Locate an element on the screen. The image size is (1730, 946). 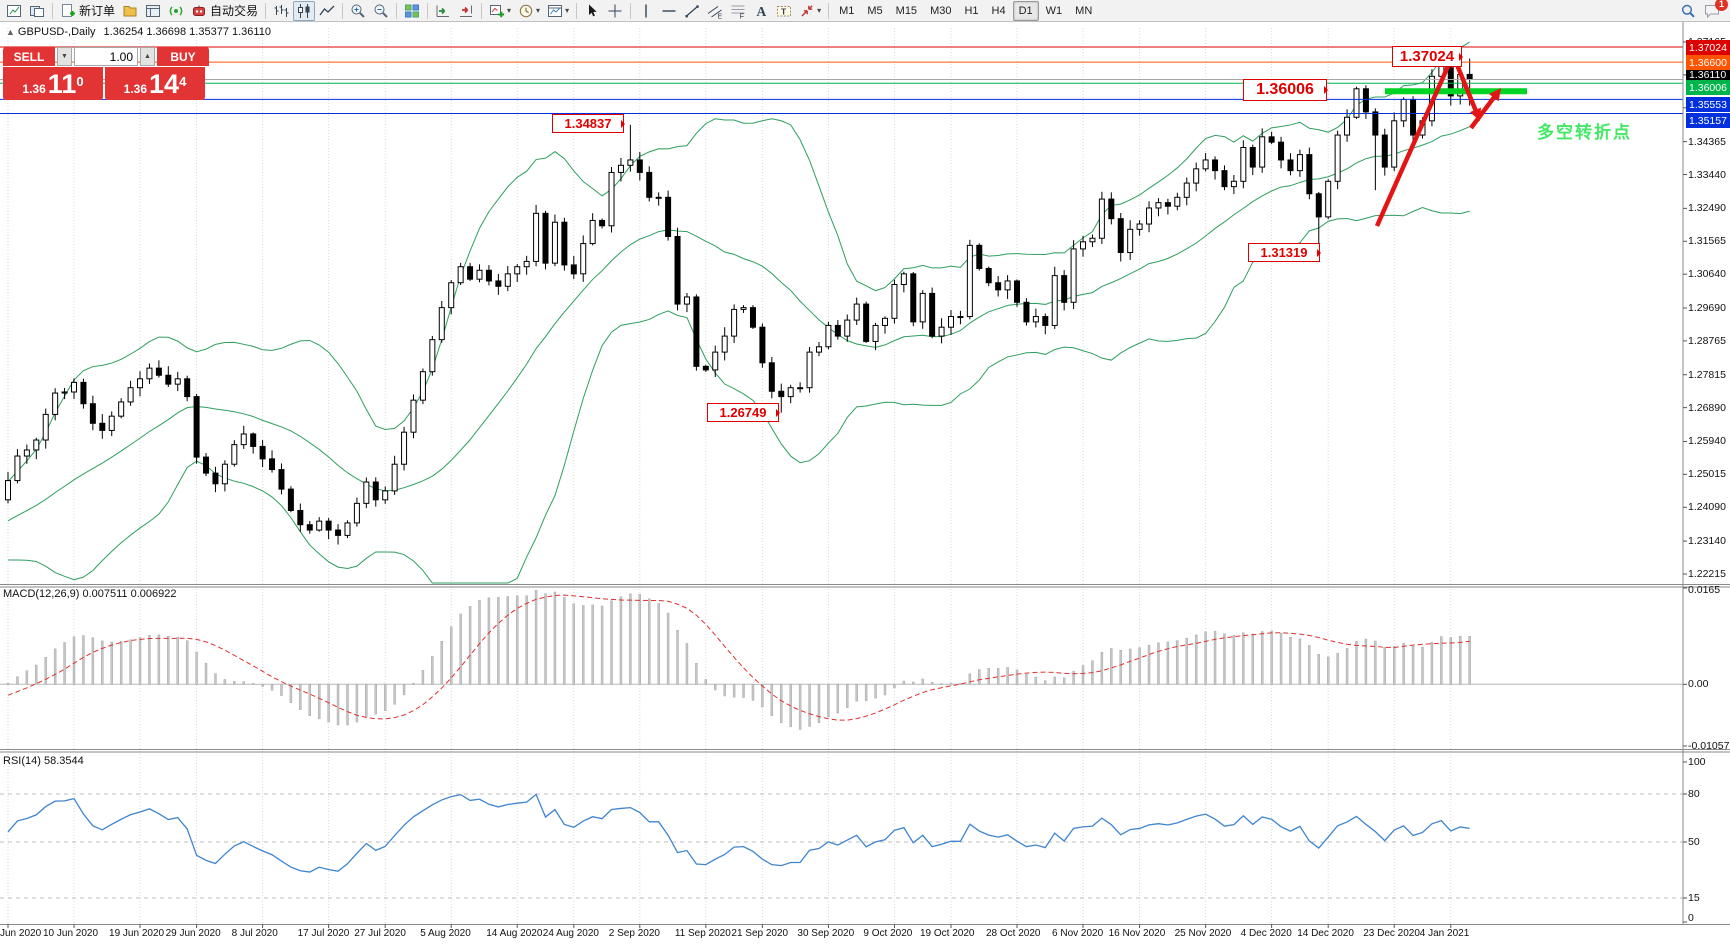
auto-scroll-button is located at coordinates (443, 11).